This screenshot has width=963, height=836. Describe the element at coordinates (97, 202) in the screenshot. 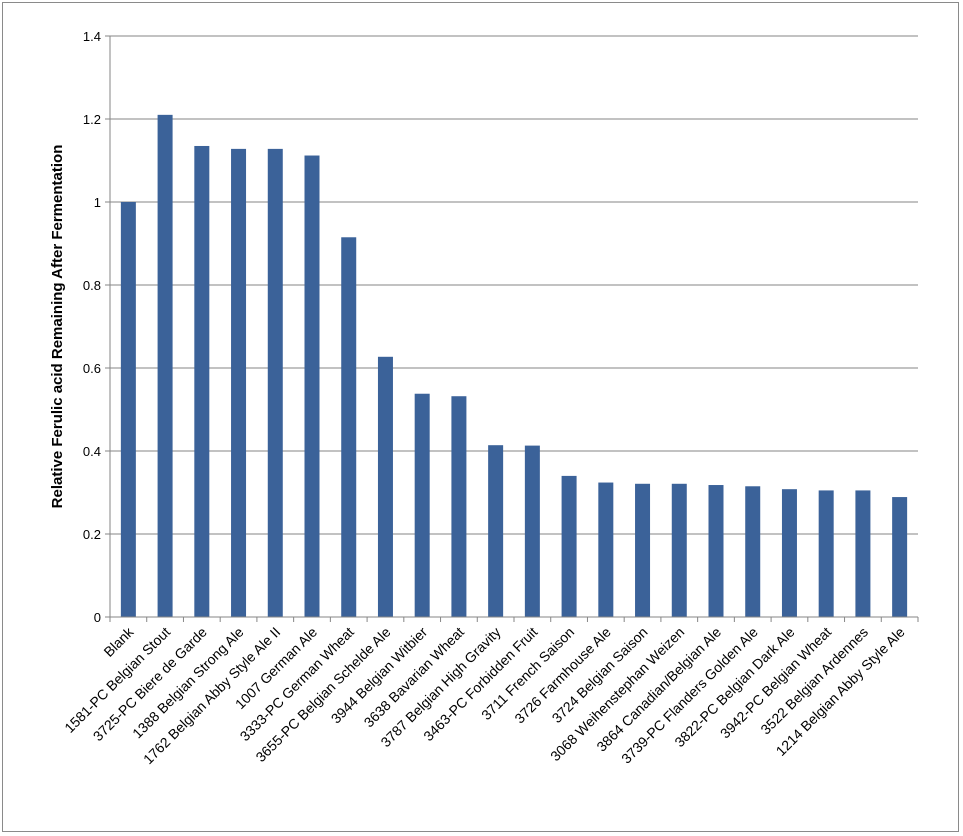

I see `y-tick-label: 1` at that location.